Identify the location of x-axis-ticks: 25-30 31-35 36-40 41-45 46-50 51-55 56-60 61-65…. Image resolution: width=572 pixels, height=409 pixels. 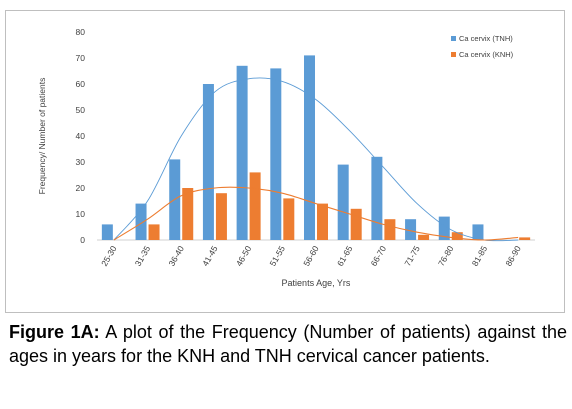
(311, 256).